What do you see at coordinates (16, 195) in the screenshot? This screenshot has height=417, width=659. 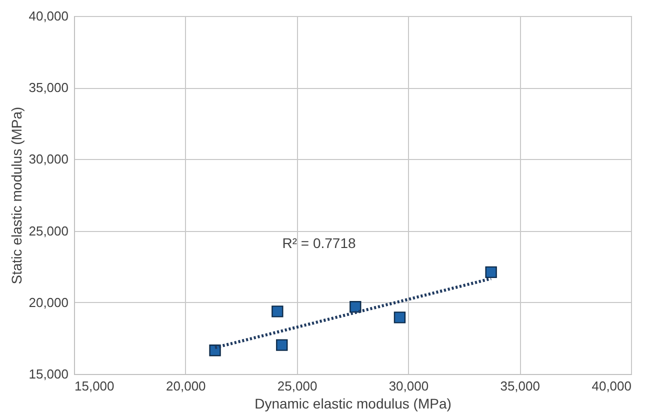 I see `y-axis-title: Static elastic modulus (MPa)` at bounding box center [16, 195].